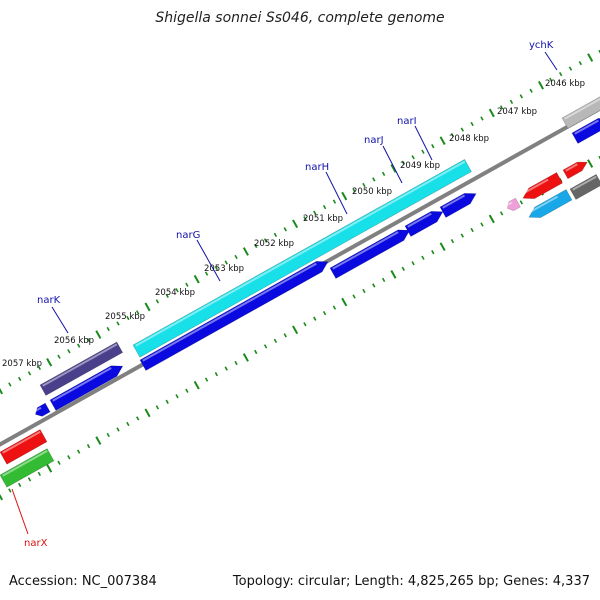  What do you see at coordinates (323, 219) in the screenshot?
I see `tick-label: 2051 kbp` at bounding box center [323, 219].